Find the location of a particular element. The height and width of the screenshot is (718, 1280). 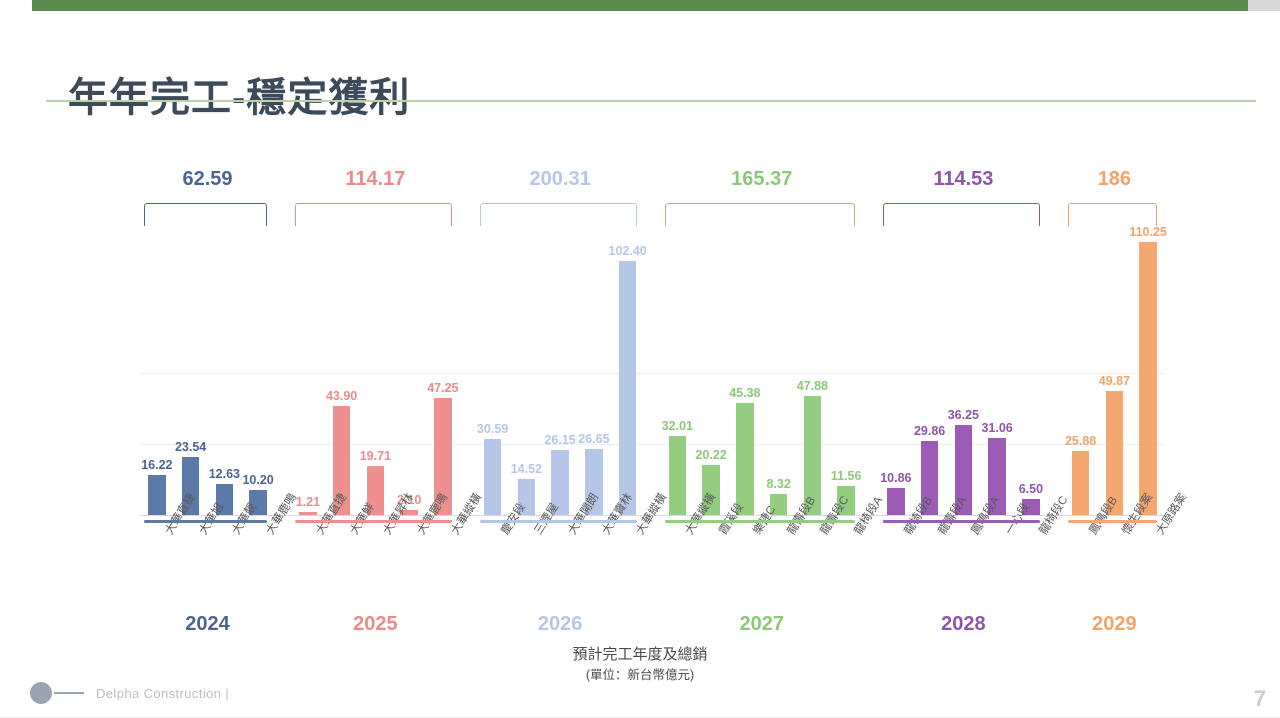

bar: 11.56 is located at coordinates (846, 492).